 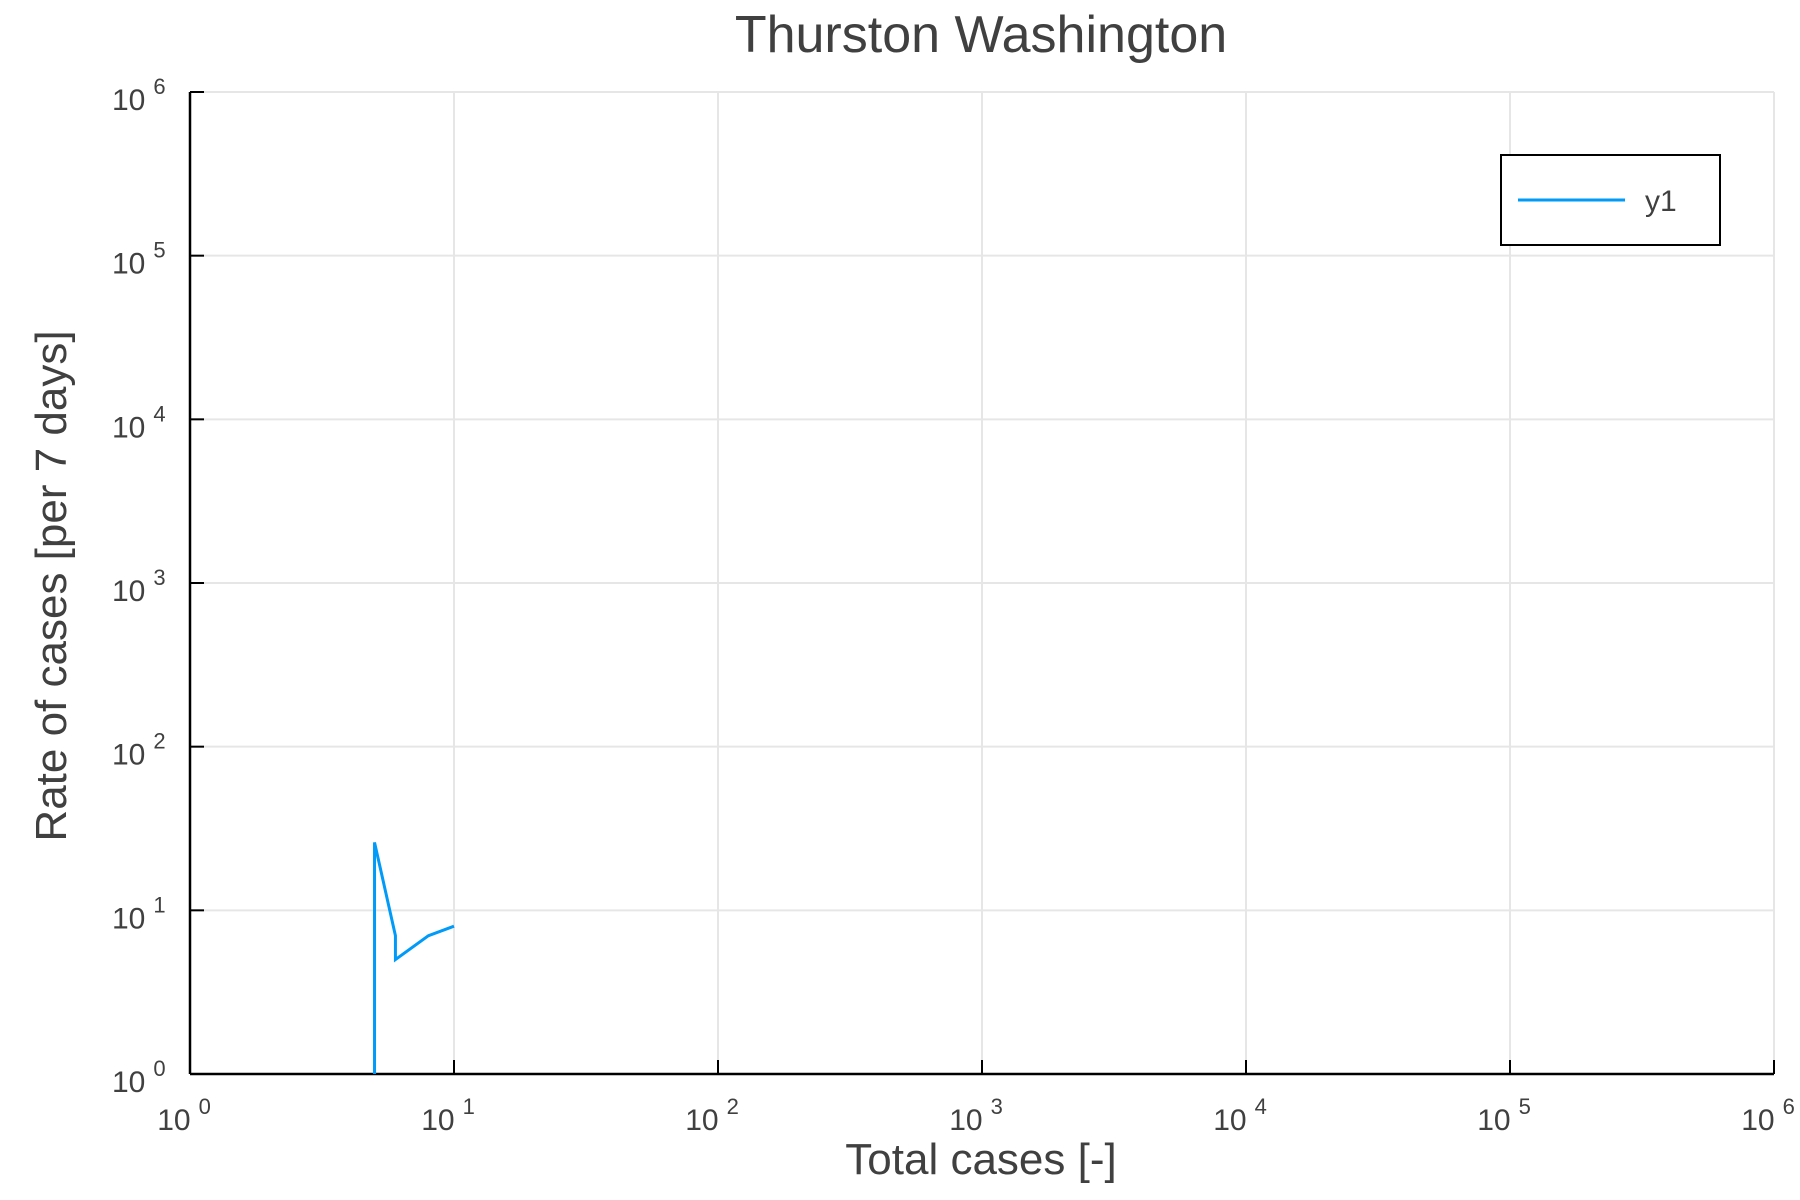 What do you see at coordinates (1610, 200) in the screenshot?
I see `legend: y1` at bounding box center [1610, 200].